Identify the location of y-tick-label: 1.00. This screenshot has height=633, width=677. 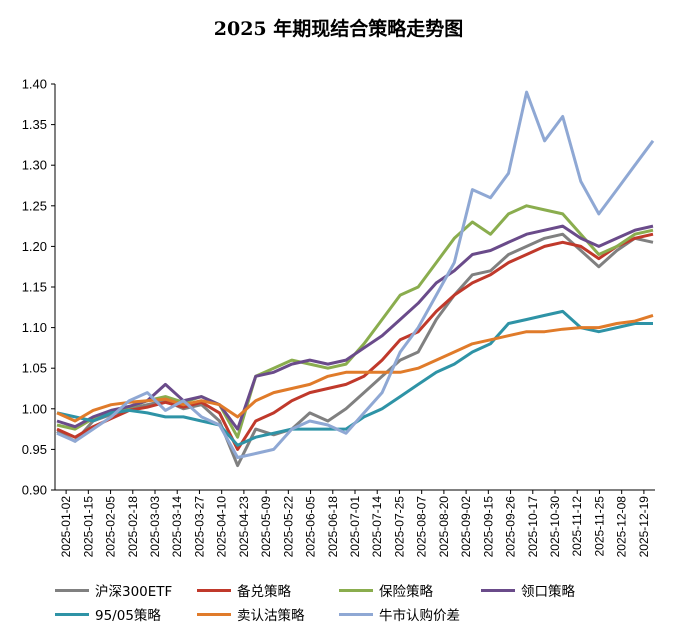
(34, 408).